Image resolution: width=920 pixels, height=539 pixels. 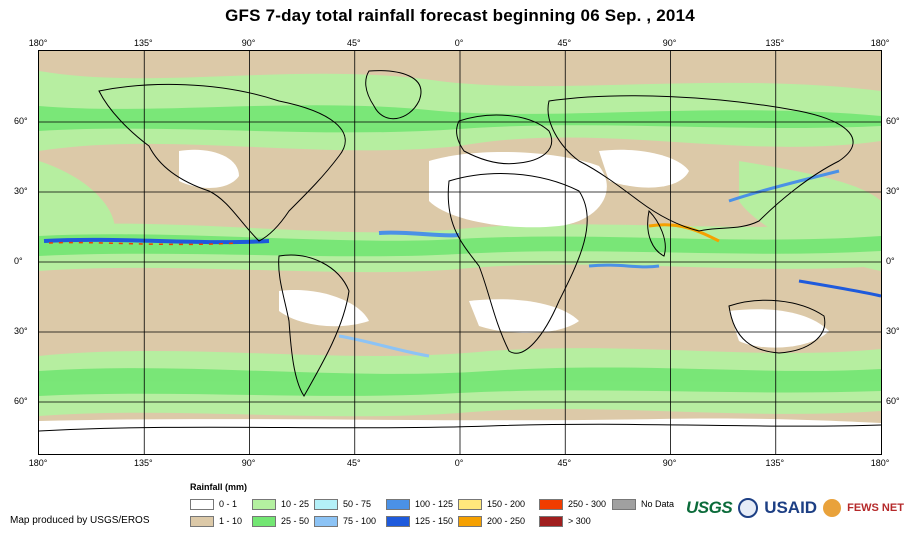 What do you see at coordinates (216, 521) in the screenshot?
I see `legend-item: 1 - 10` at bounding box center [216, 521].